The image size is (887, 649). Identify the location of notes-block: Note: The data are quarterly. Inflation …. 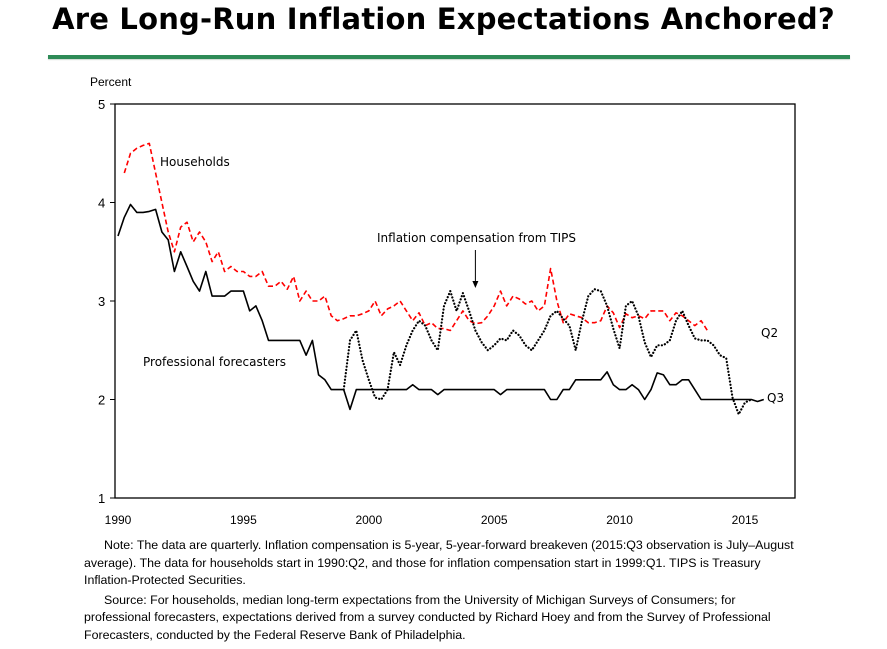
(444, 592).